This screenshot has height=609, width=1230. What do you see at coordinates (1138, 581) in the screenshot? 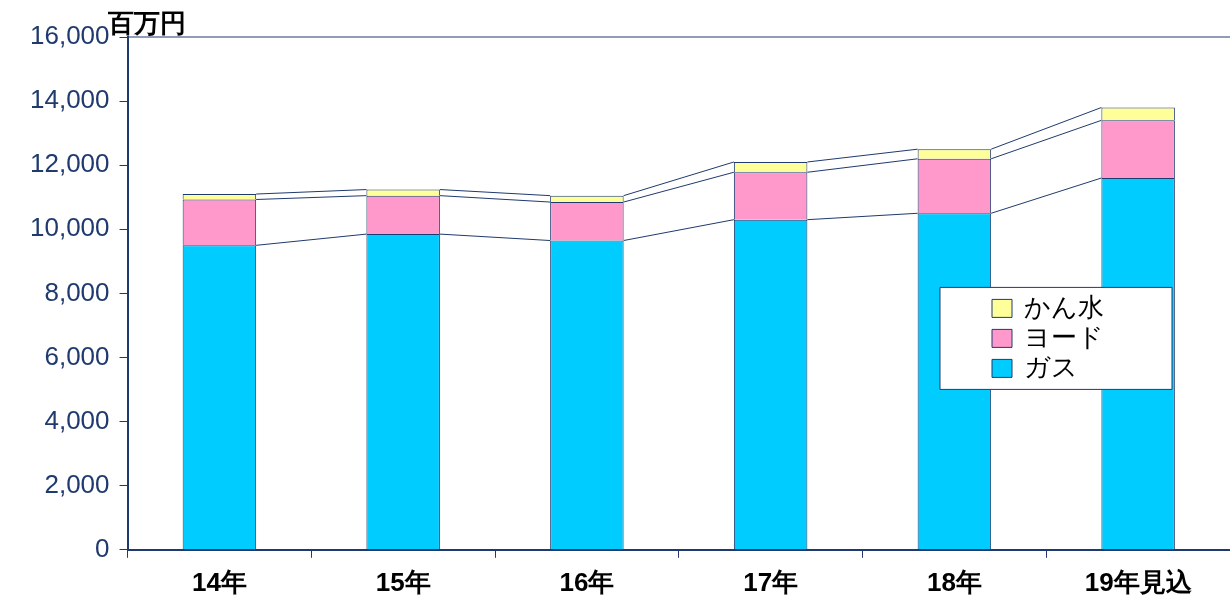
I see `x-tick-label: 19年見込` at bounding box center [1138, 581].